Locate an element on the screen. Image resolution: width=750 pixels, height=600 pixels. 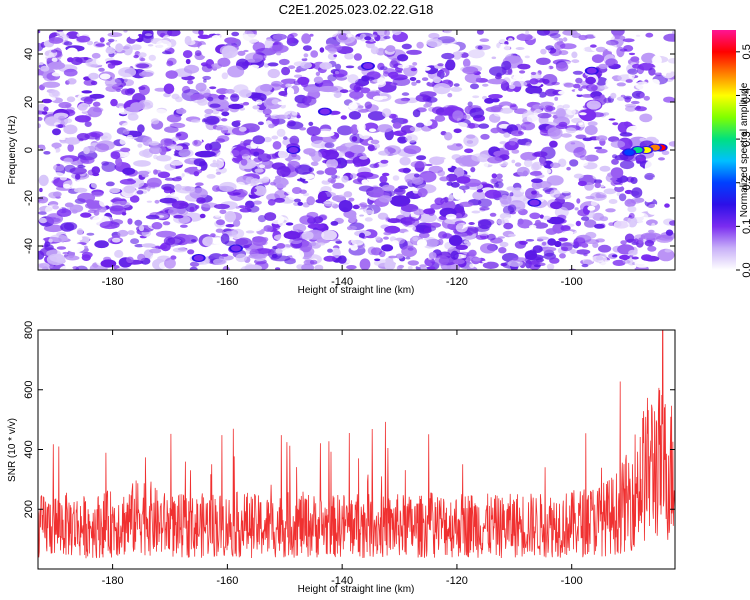
snr-x-tick-label: -180 is located at coordinates (113, 581).